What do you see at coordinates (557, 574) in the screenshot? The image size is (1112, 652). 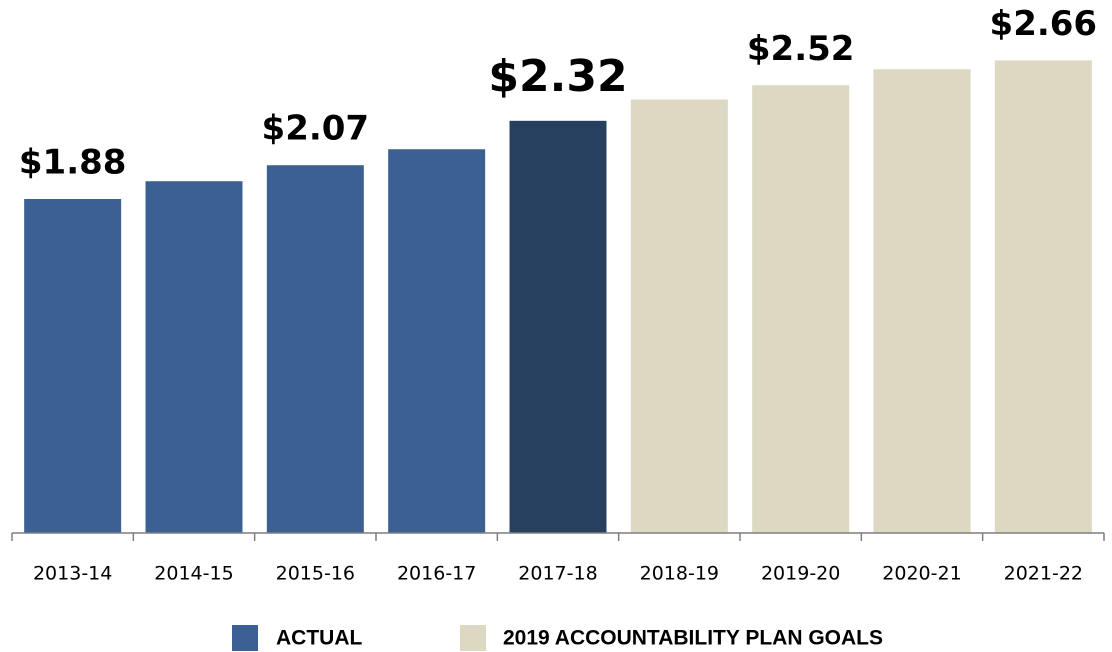 I see `x-tick-label: 2017-18` at bounding box center [557, 574].